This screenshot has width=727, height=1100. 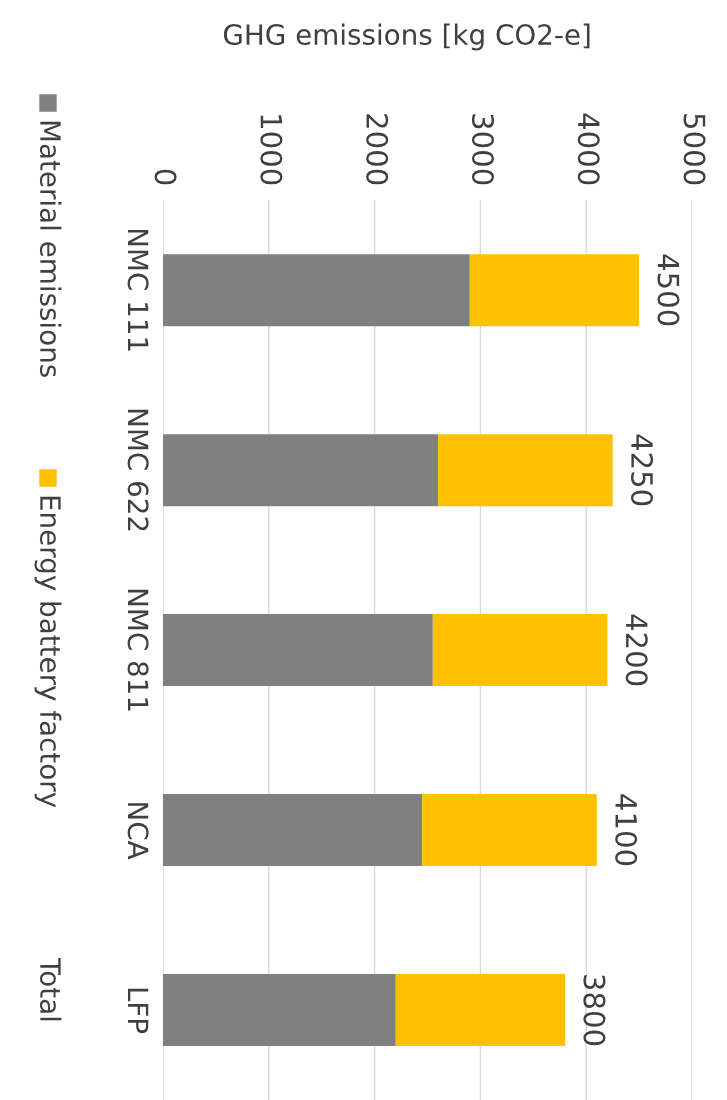 What do you see at coordinates (594, 1010) in the screenshot?
I see `total-label: 3800` at bounding box center [594, 1010].